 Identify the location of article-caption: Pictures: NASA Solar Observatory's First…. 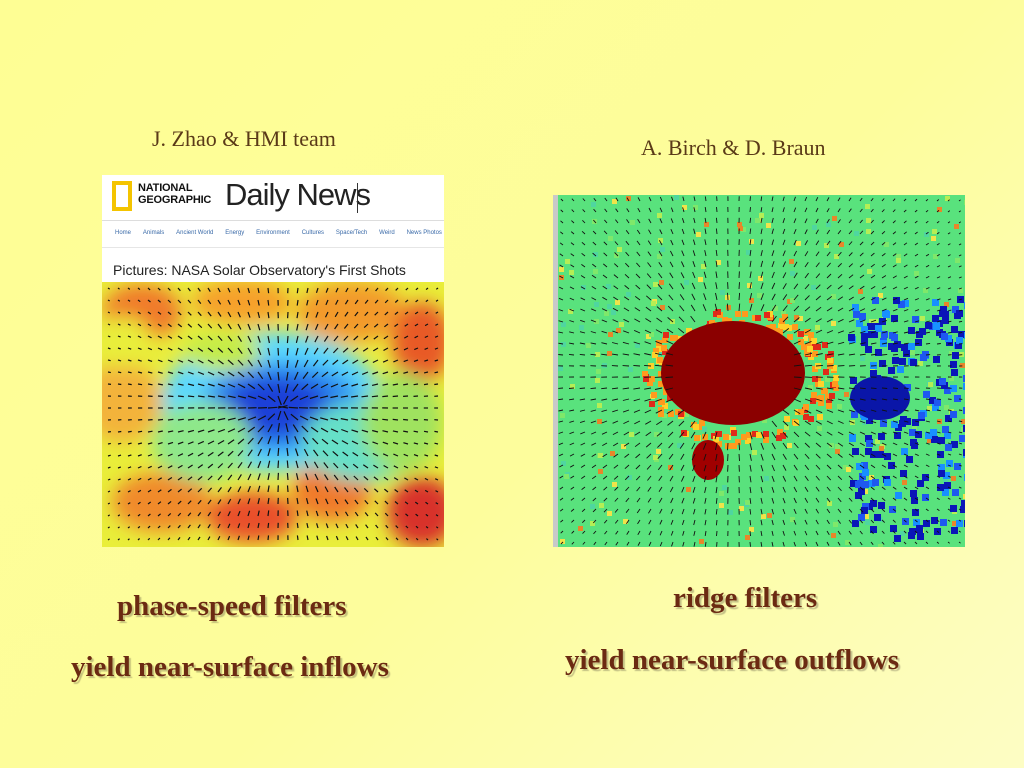
(259, 270).